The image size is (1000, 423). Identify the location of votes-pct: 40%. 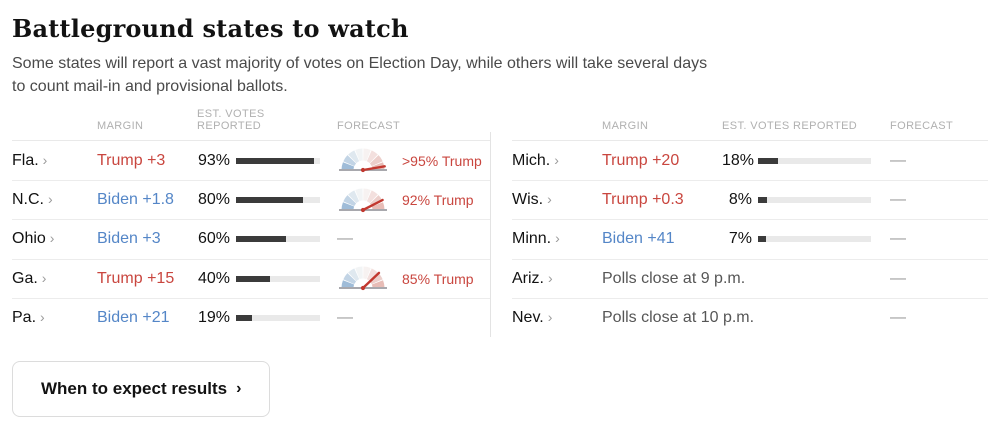
(213, 278).